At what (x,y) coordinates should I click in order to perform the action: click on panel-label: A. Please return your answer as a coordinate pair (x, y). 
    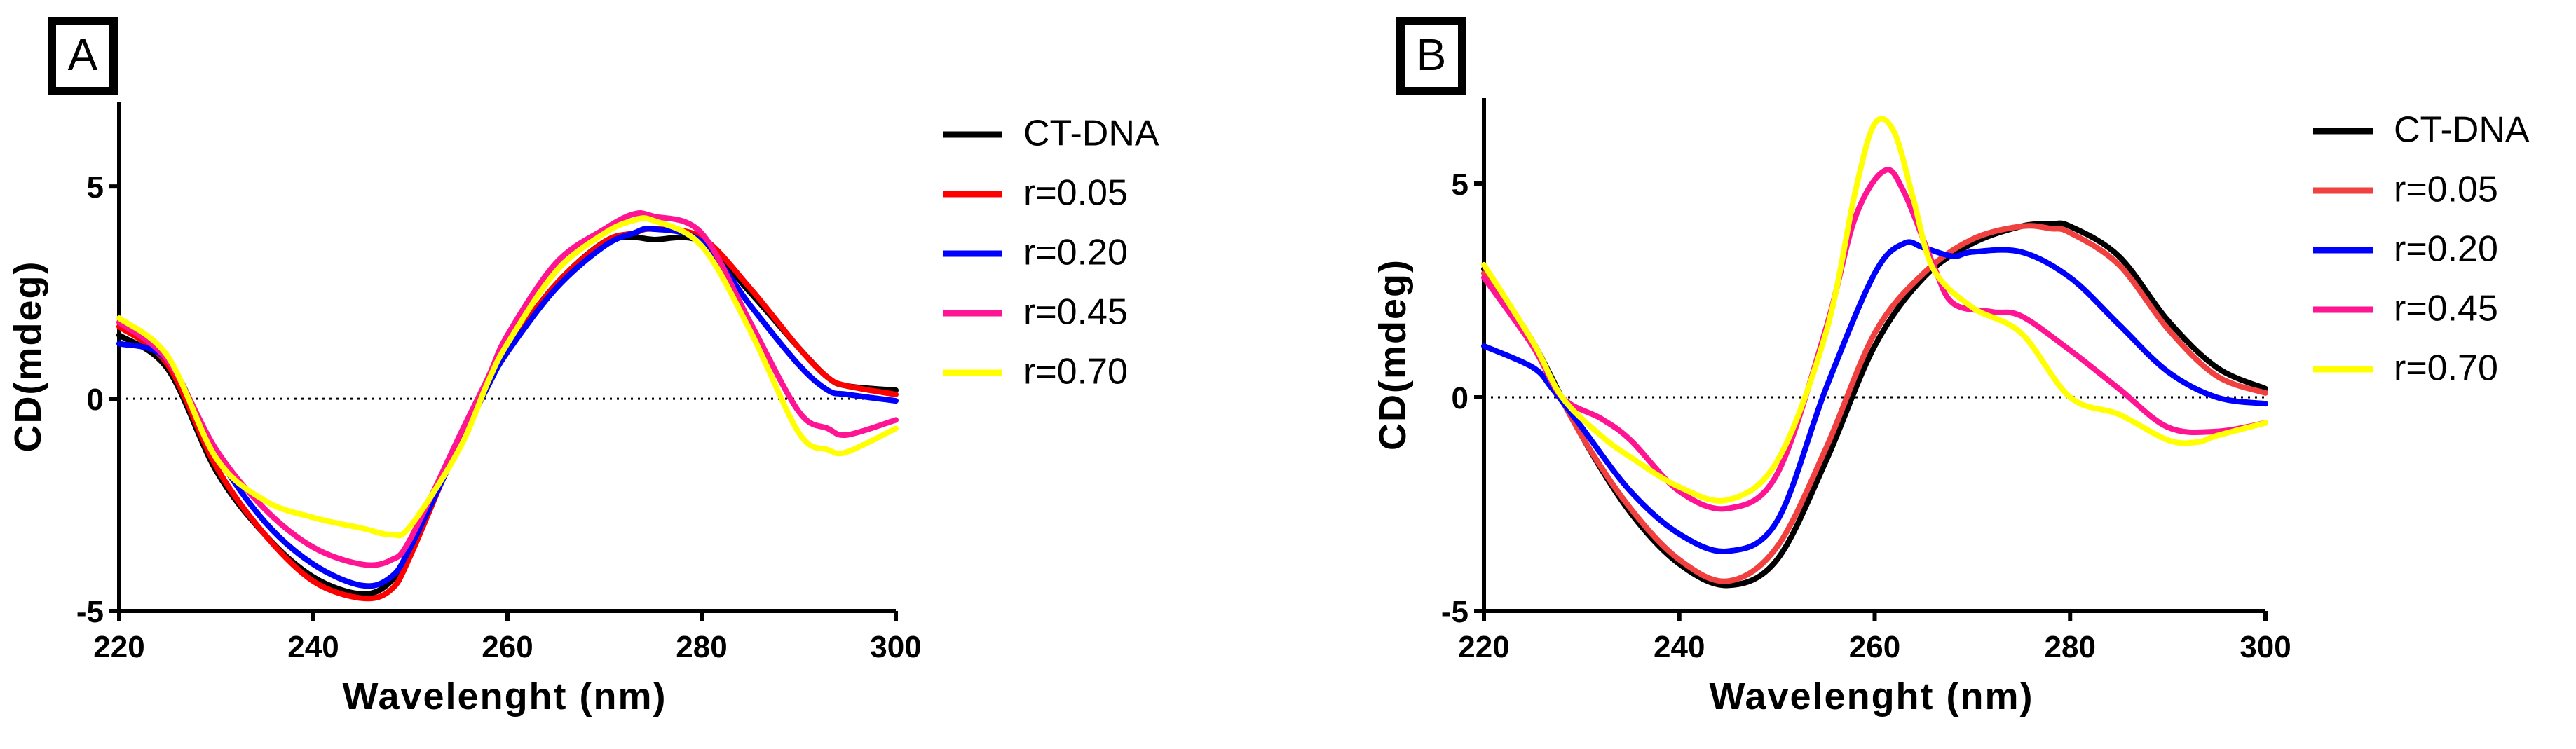
    Looking at the image, I should click on (83, 54).